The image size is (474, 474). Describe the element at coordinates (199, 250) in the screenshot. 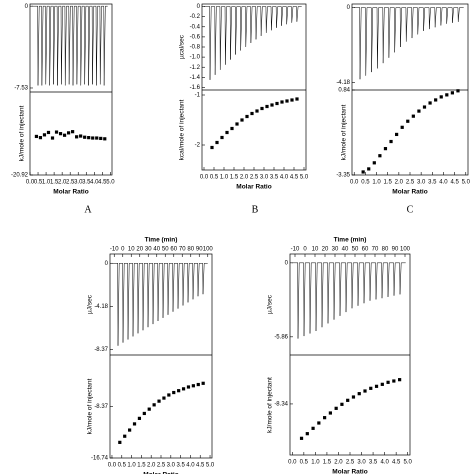

I see `time-tick-label: 90` at that location.